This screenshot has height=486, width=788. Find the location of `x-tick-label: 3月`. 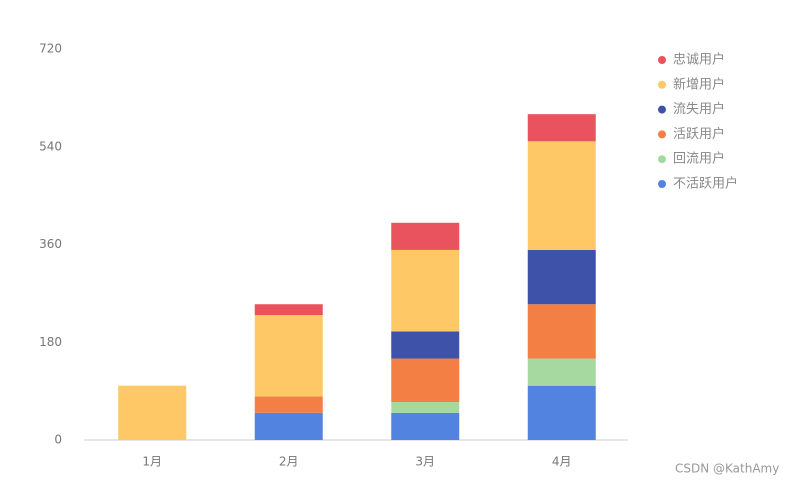

x-tick-label: 3月 is located at coordinates (425, 462).